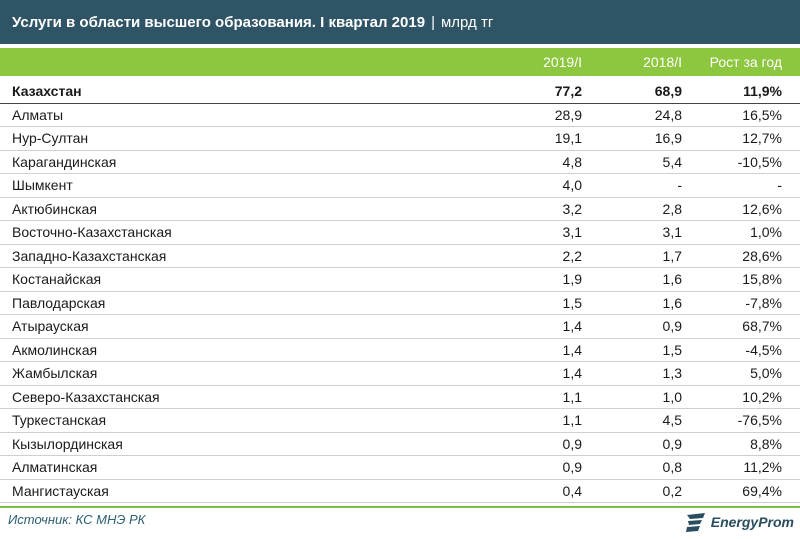  What do you see at coordinates (572, 302) in the screenshot?
I see `value-2019: 1,5` at bounding box center [572, 302].